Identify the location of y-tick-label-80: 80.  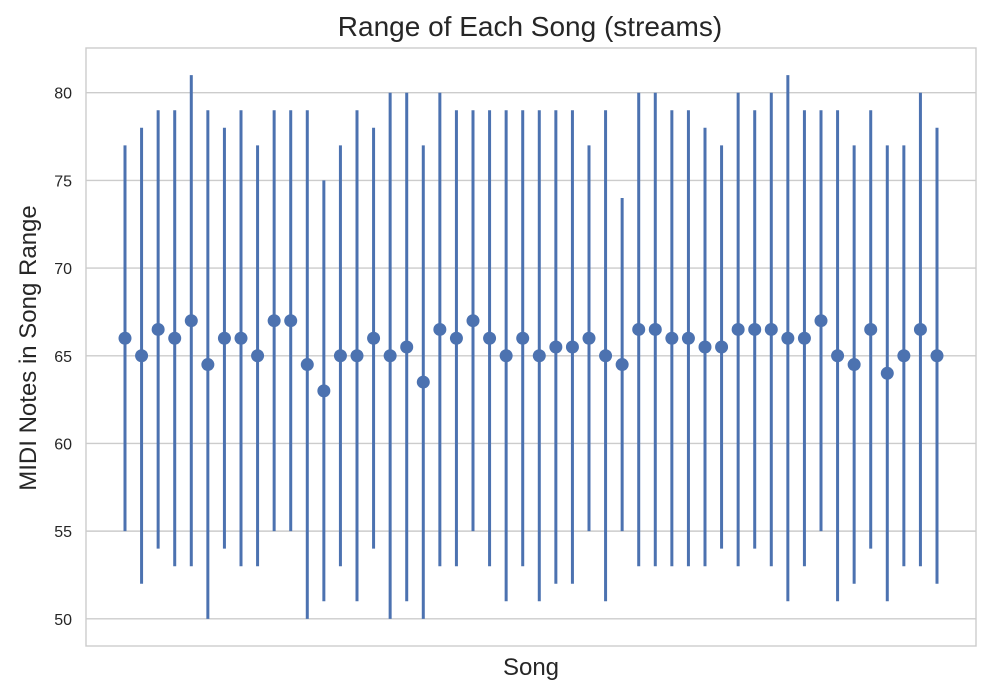
(63, 94).